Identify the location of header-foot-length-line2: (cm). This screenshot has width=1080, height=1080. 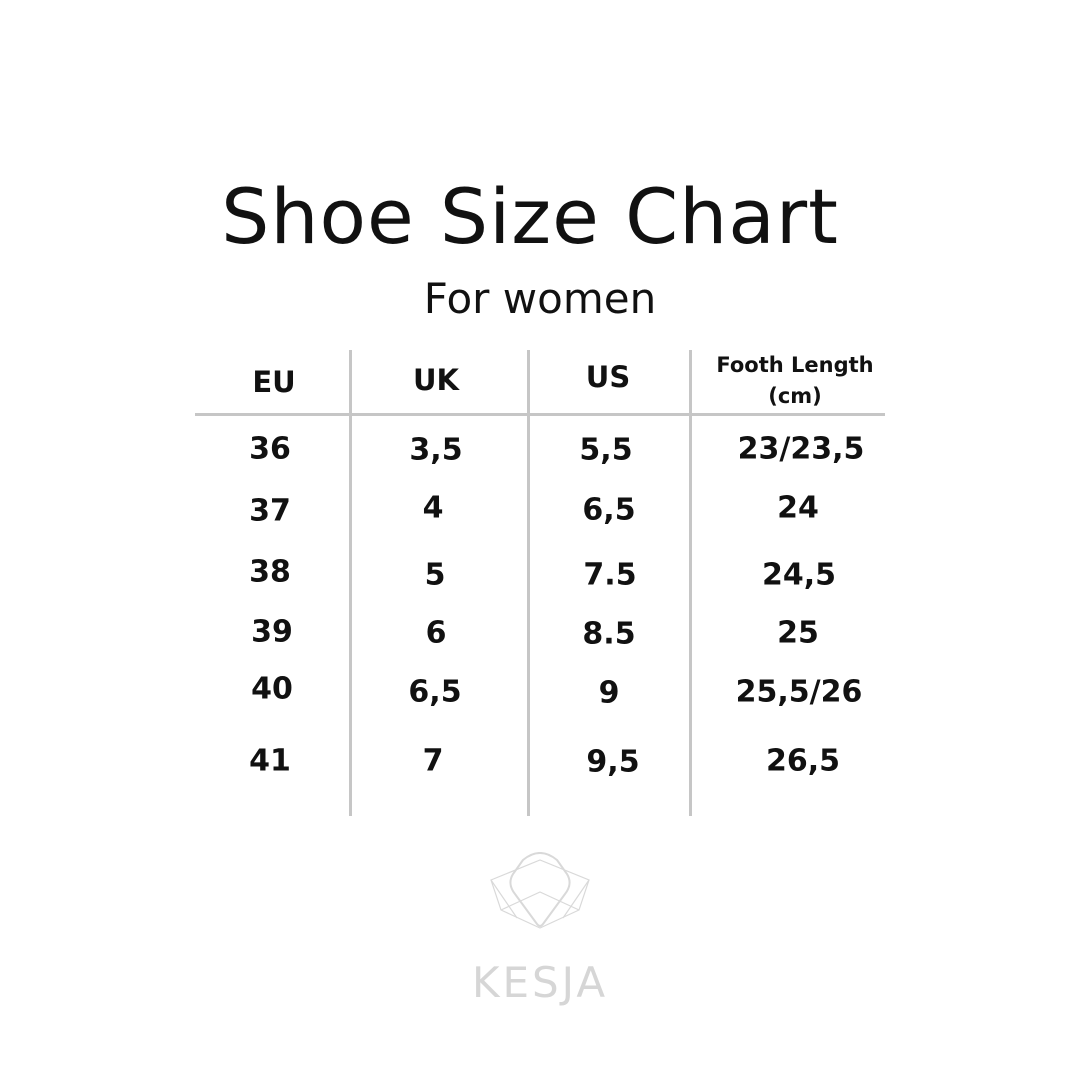
(795, 396).